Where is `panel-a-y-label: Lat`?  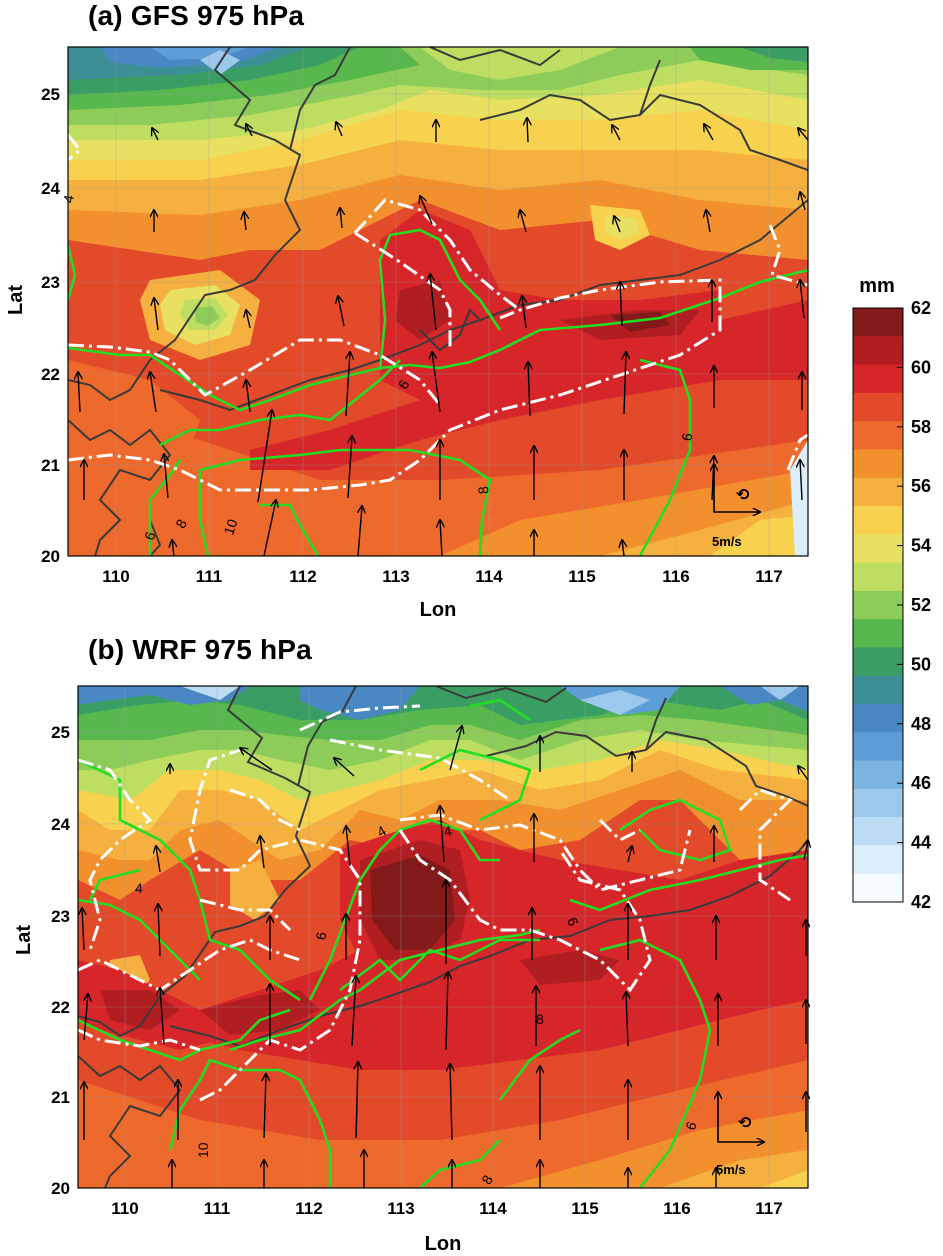
panel-a-y-label: Lat is located at coordinates (16, 300).